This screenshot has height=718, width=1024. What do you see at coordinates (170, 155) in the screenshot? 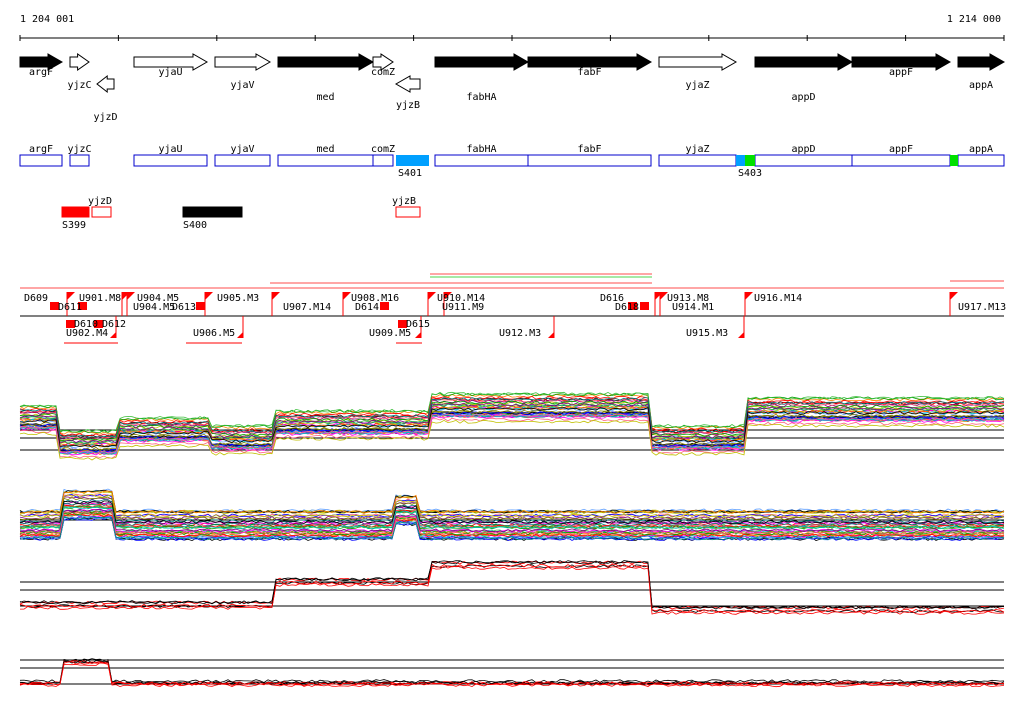
I see `gene-box-yjaU: yjaU` at bounding box center [170, 155].